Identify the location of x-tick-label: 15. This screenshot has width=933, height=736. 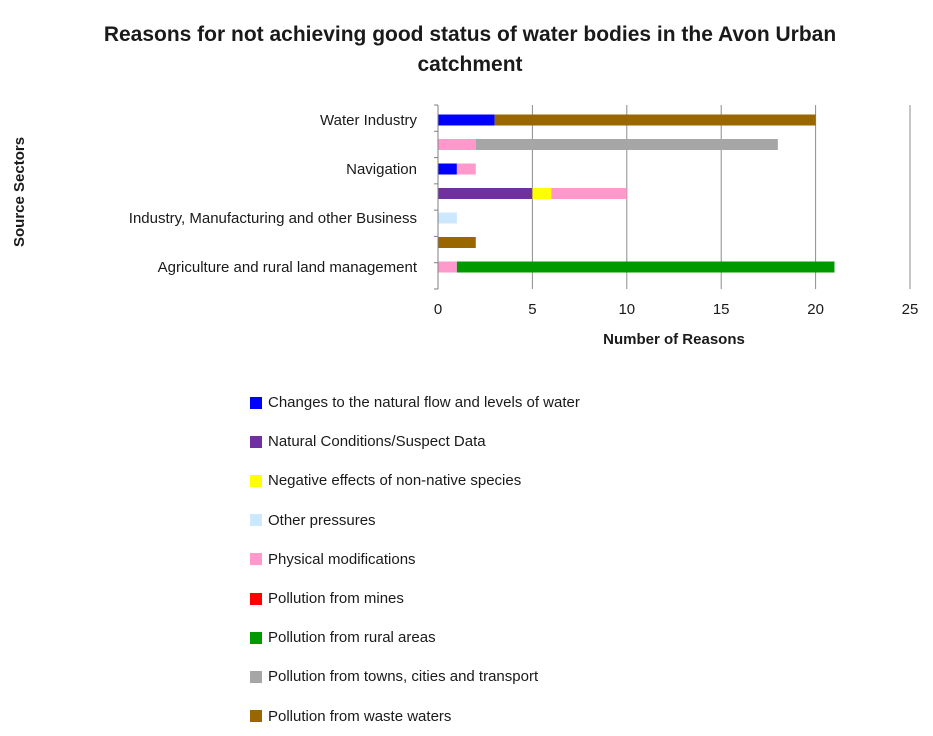
(721, 309).